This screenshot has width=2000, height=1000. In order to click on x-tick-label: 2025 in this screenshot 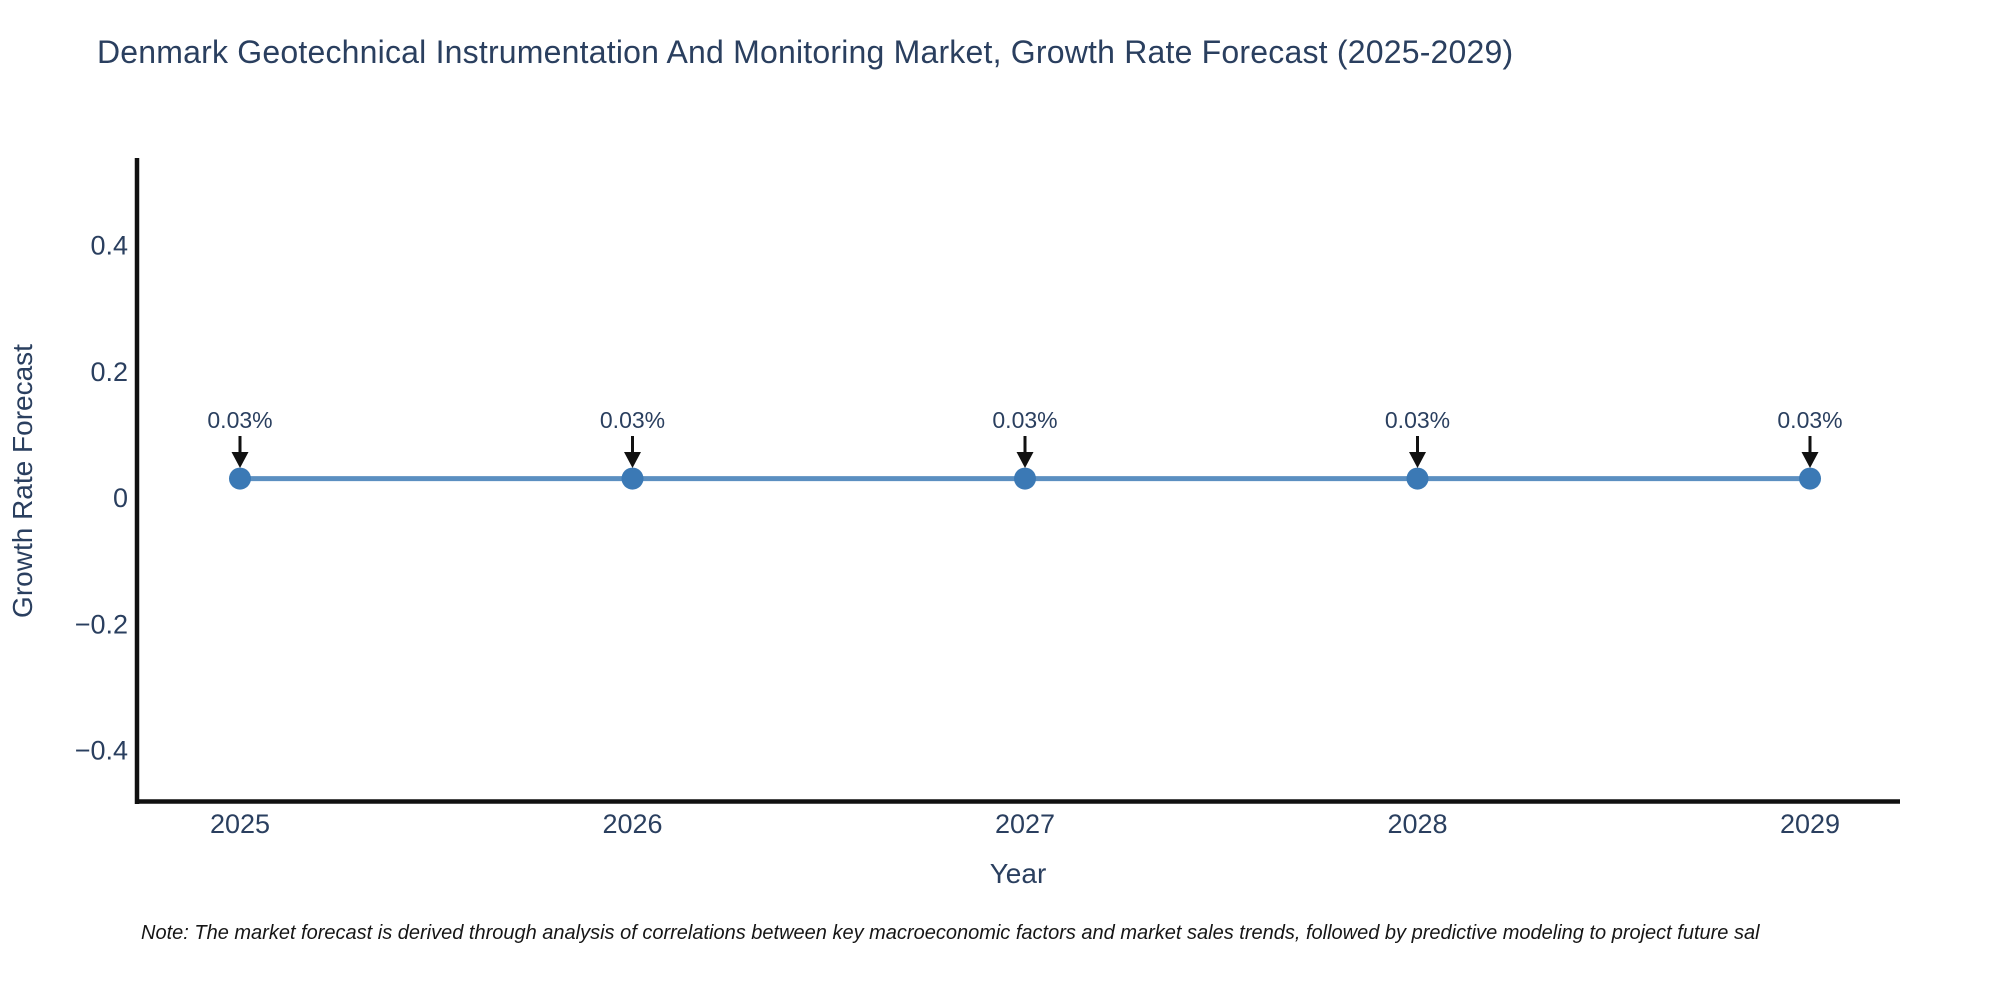, I will do `click(240, 824)`.